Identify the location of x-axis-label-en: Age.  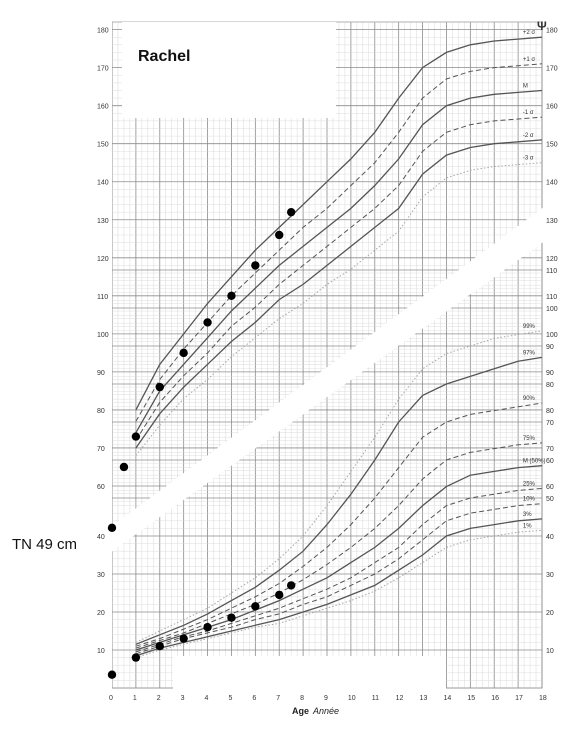
(301, 711).